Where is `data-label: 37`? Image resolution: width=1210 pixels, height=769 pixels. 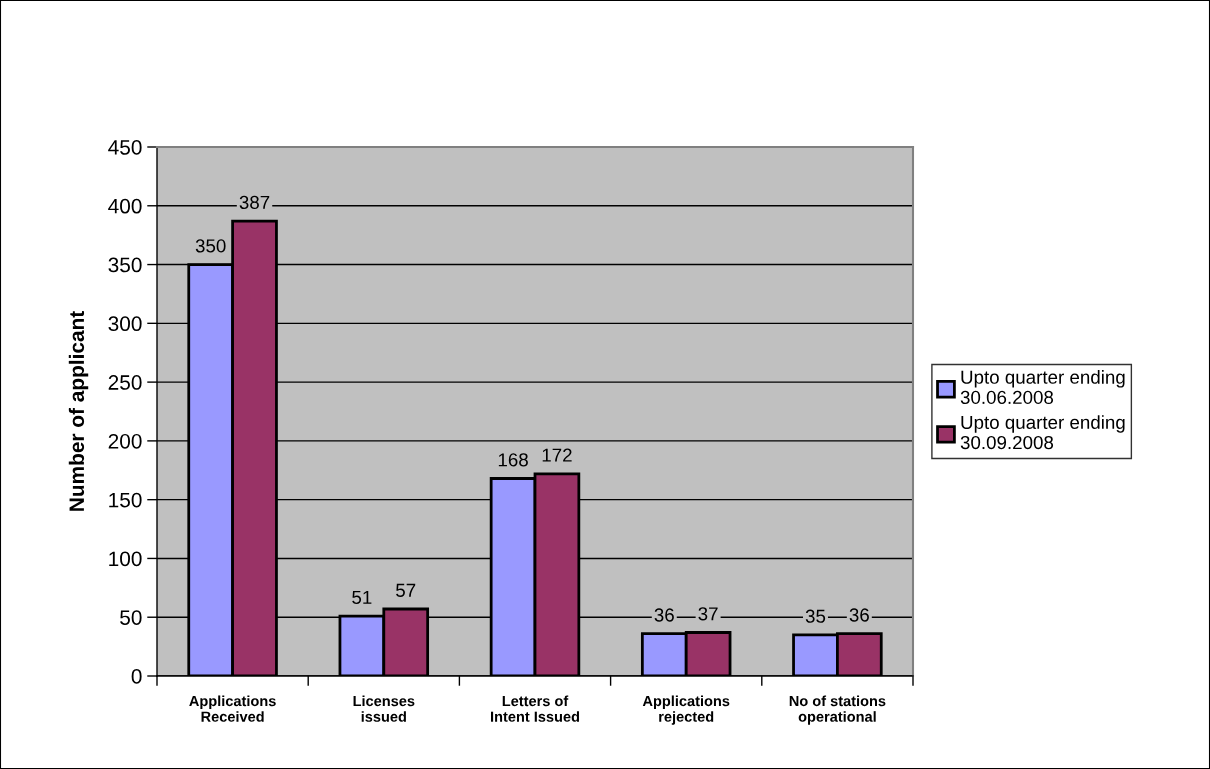
data-label: 37 is located at coordinates (708, 614).